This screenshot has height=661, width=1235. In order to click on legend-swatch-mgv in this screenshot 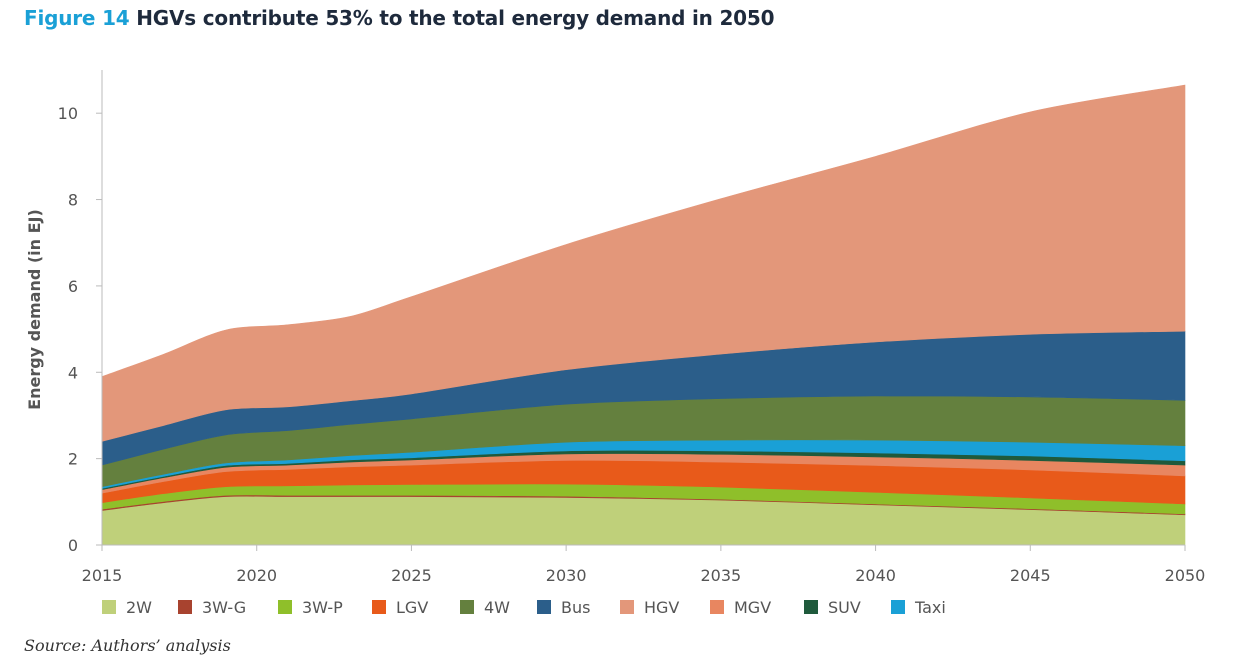, I will do `click(717, 607)`.